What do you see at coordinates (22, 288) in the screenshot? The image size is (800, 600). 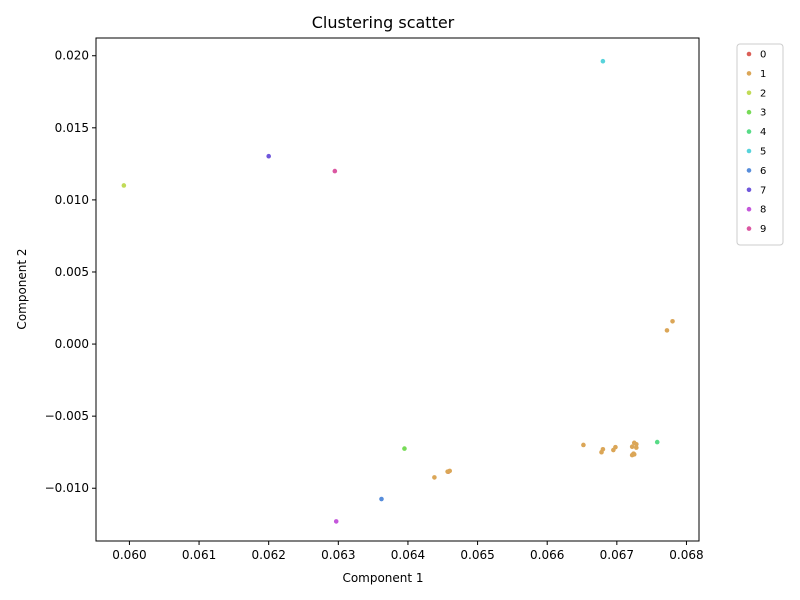 I see `y-axis-label: Component 2` at bounding box center [22, 288].